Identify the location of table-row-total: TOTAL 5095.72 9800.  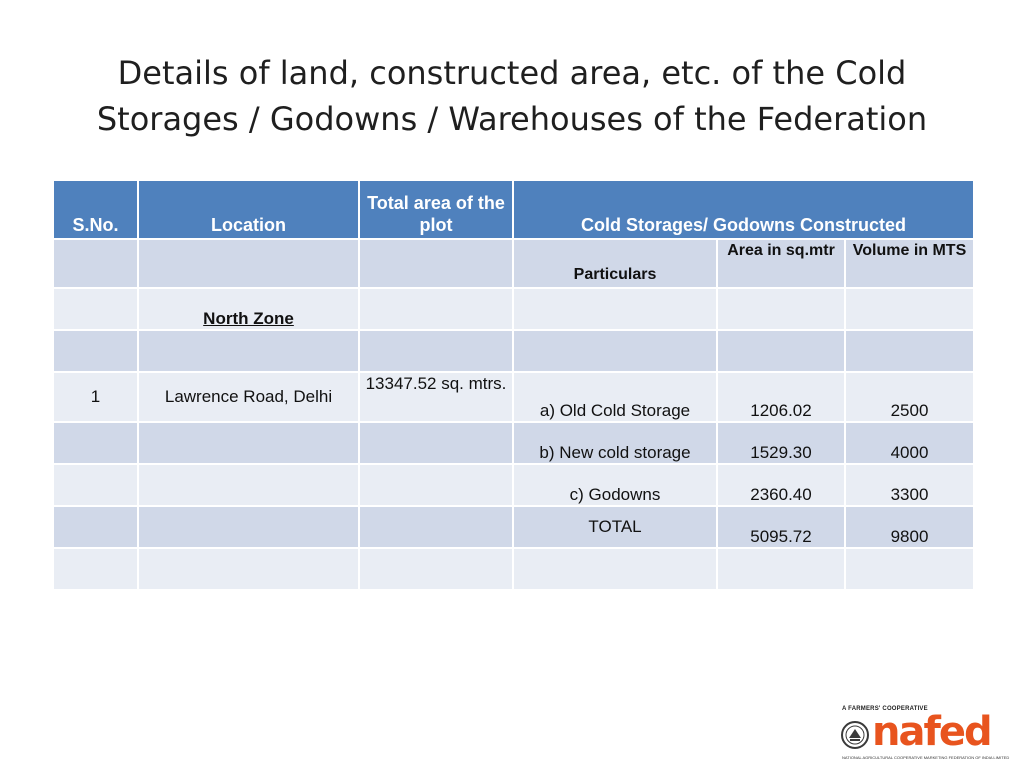
(514, 527).